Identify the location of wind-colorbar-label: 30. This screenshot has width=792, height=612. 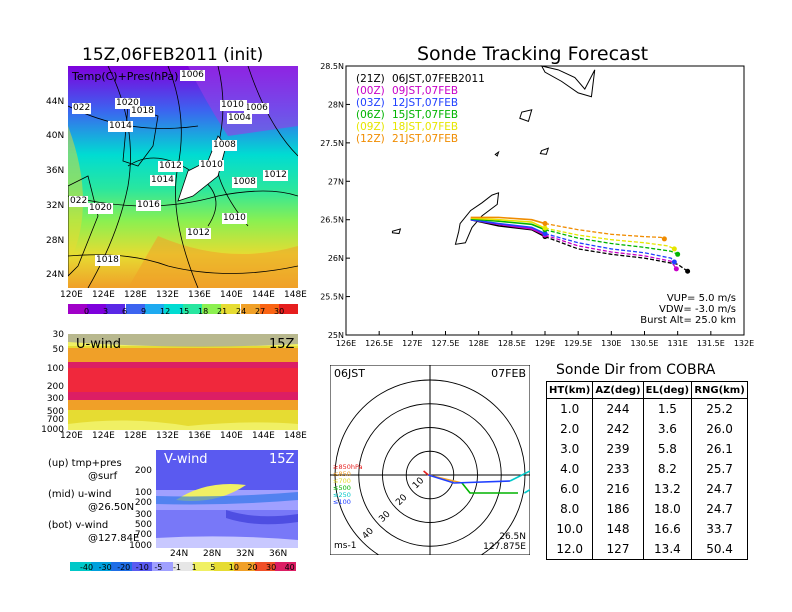
(271, 567).